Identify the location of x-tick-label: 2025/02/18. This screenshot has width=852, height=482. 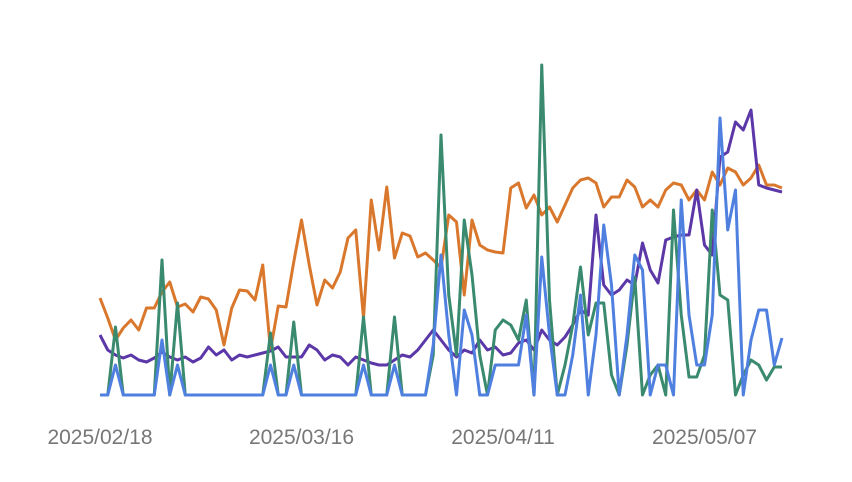
(99, 437).